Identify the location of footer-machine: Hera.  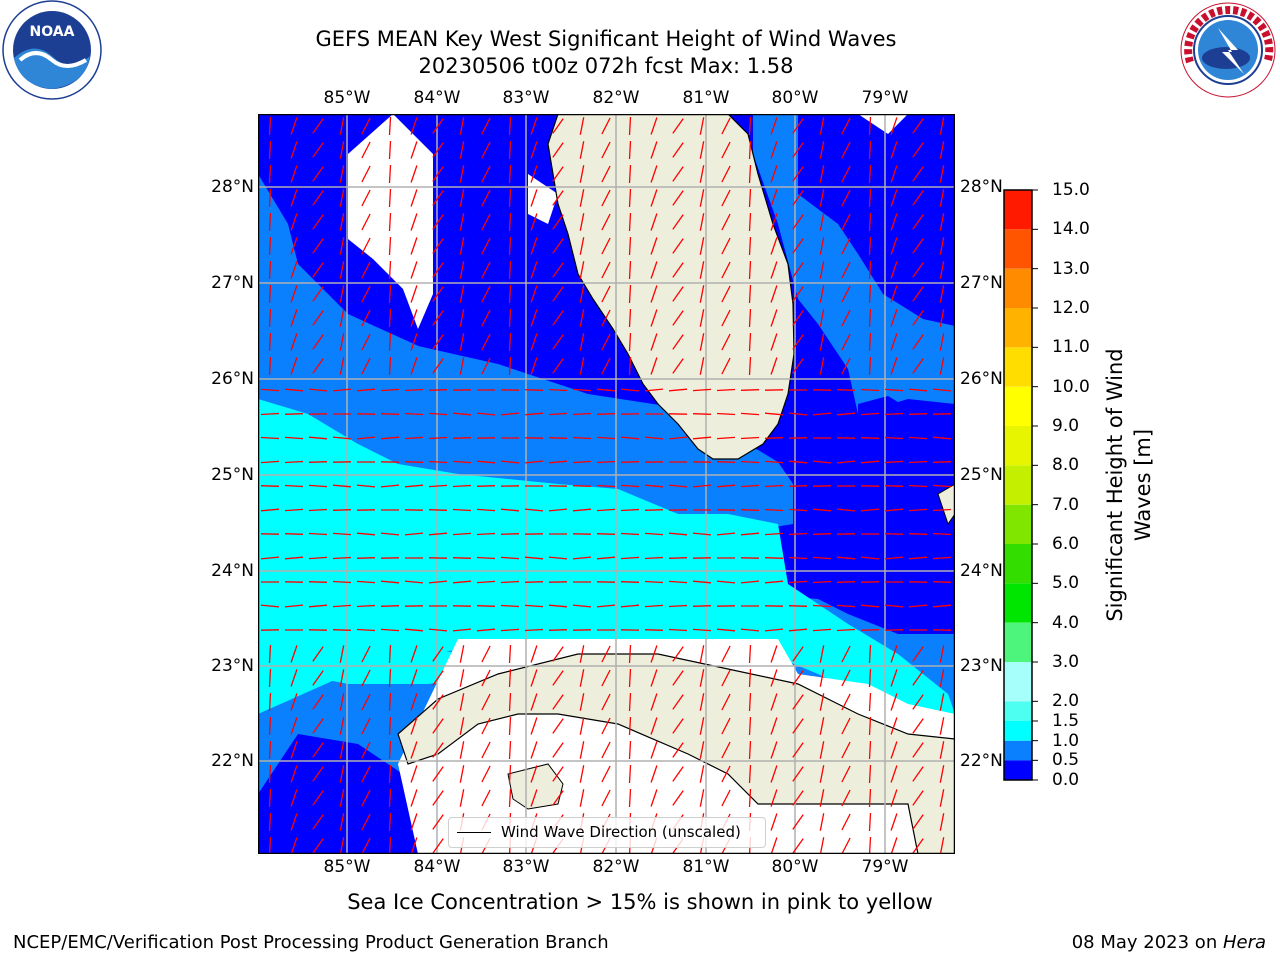
(1244, 942).